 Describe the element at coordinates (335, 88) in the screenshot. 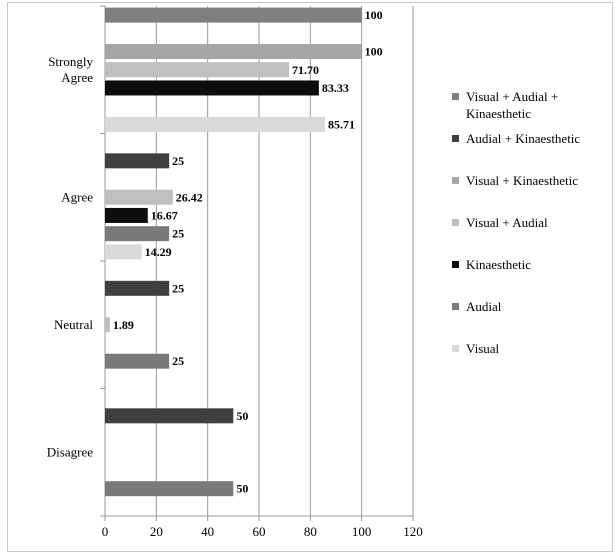

I see `data-label-kinaesthetic-strongly-agree: 83.33` at that location.